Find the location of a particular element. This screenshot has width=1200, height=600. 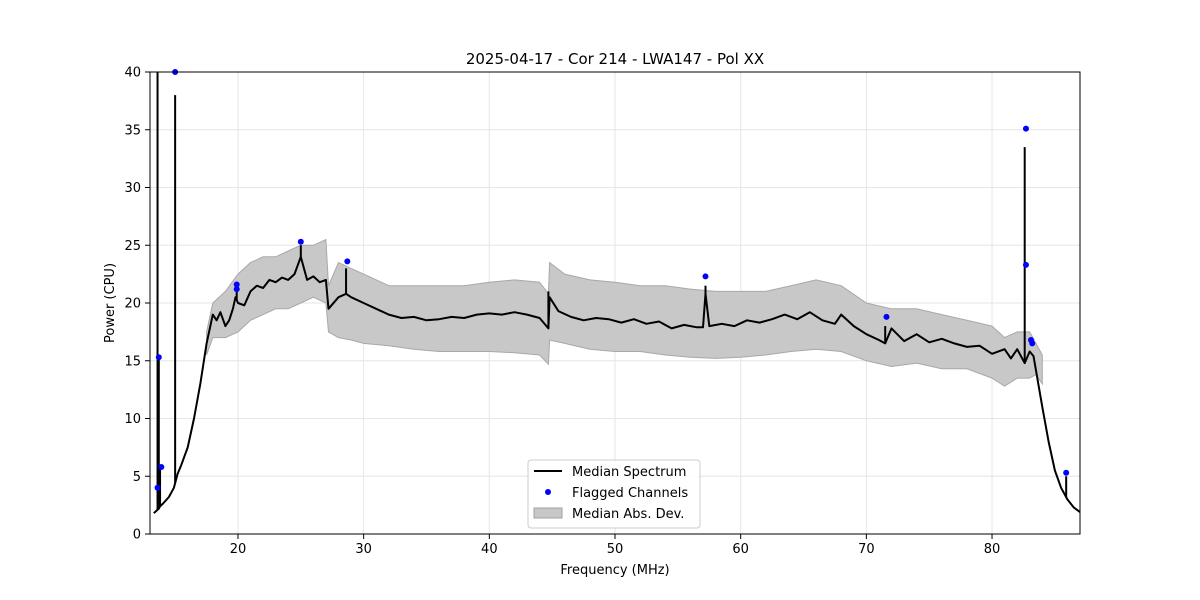

legend-label-flagged-channels: Flagged Channels is located at coordinates (630, 493).